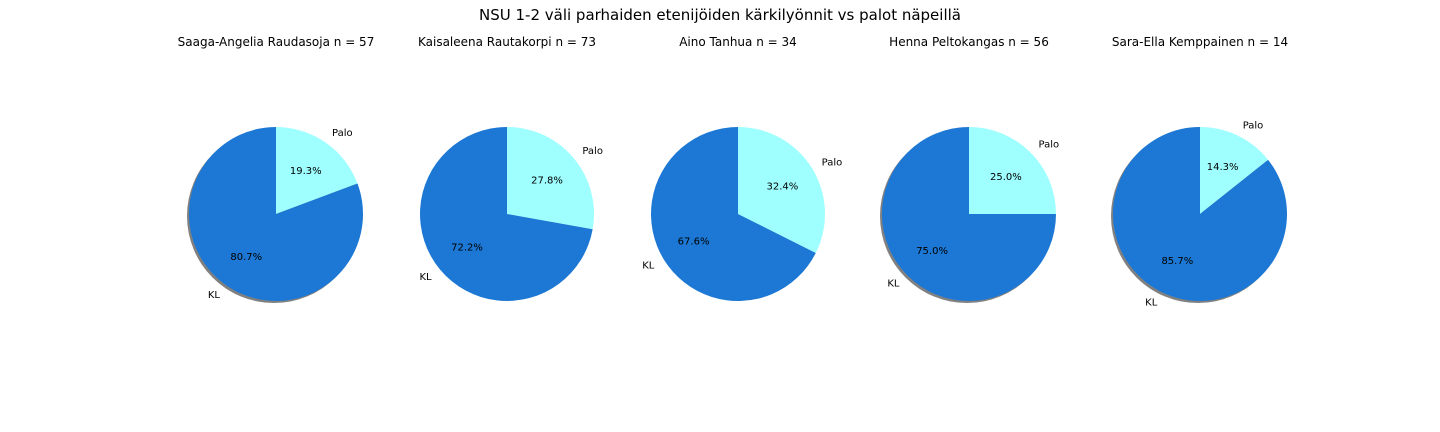  Describe the element at coordinates (306, 171) in the screenshot. I see `slice-percent-palo: 19.3%` at that location.